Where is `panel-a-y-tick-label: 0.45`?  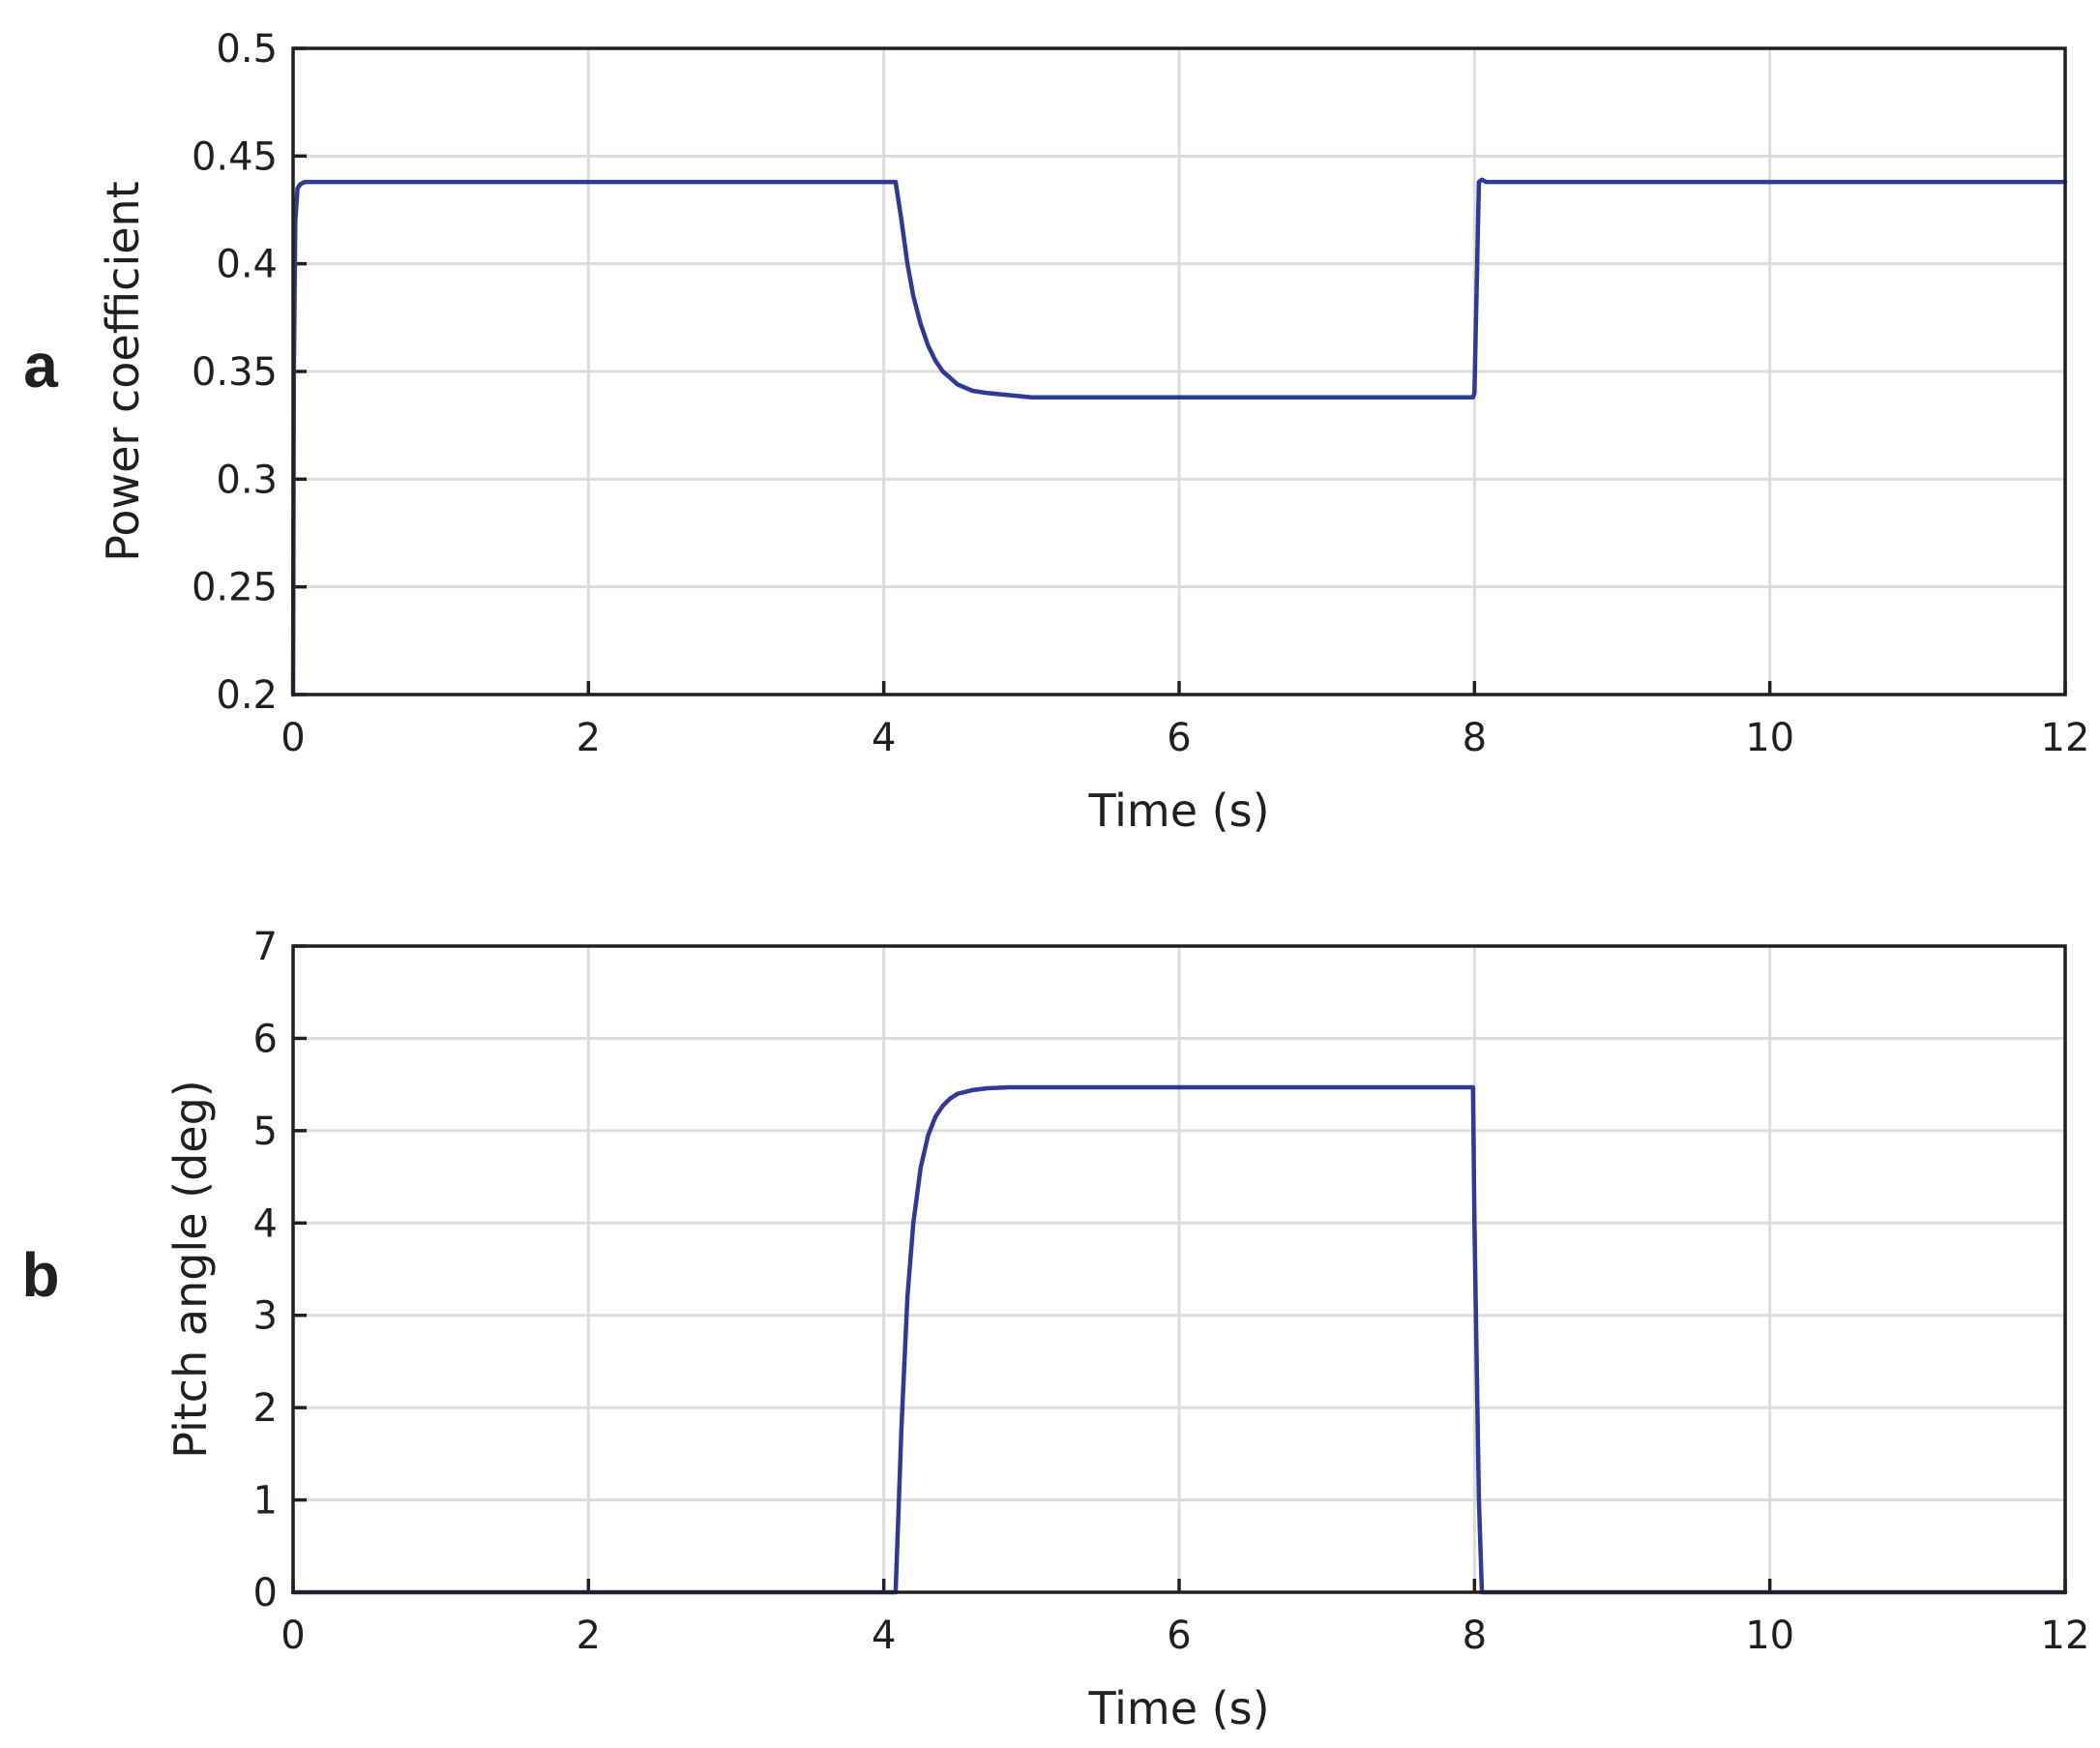 panel-a-y-tick-label: 0.45 is located at coordinates (235, 156).